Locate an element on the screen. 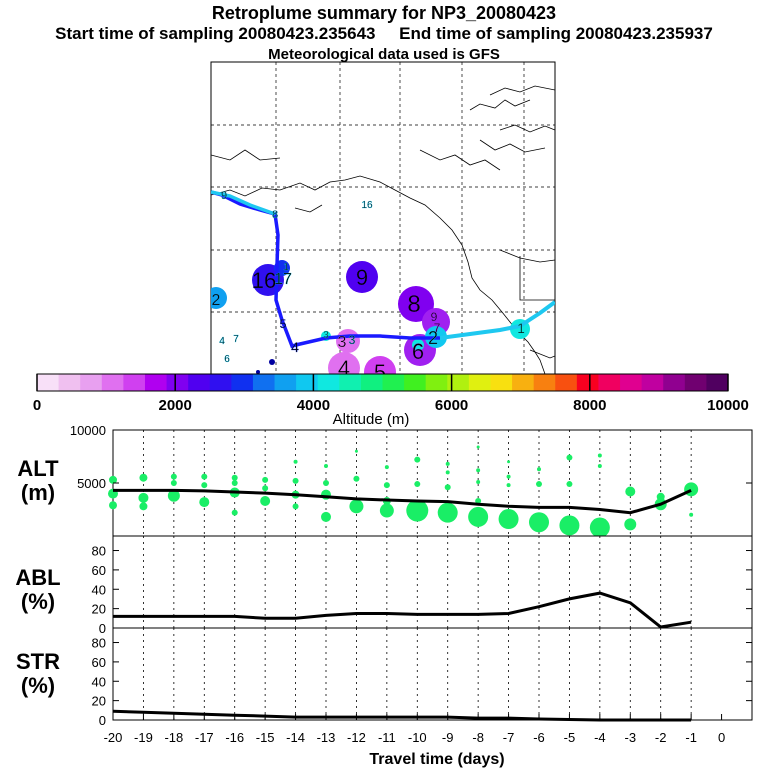 This screenshot has height=768, width=768. alt-series-line is located at coordinates (402, 501).